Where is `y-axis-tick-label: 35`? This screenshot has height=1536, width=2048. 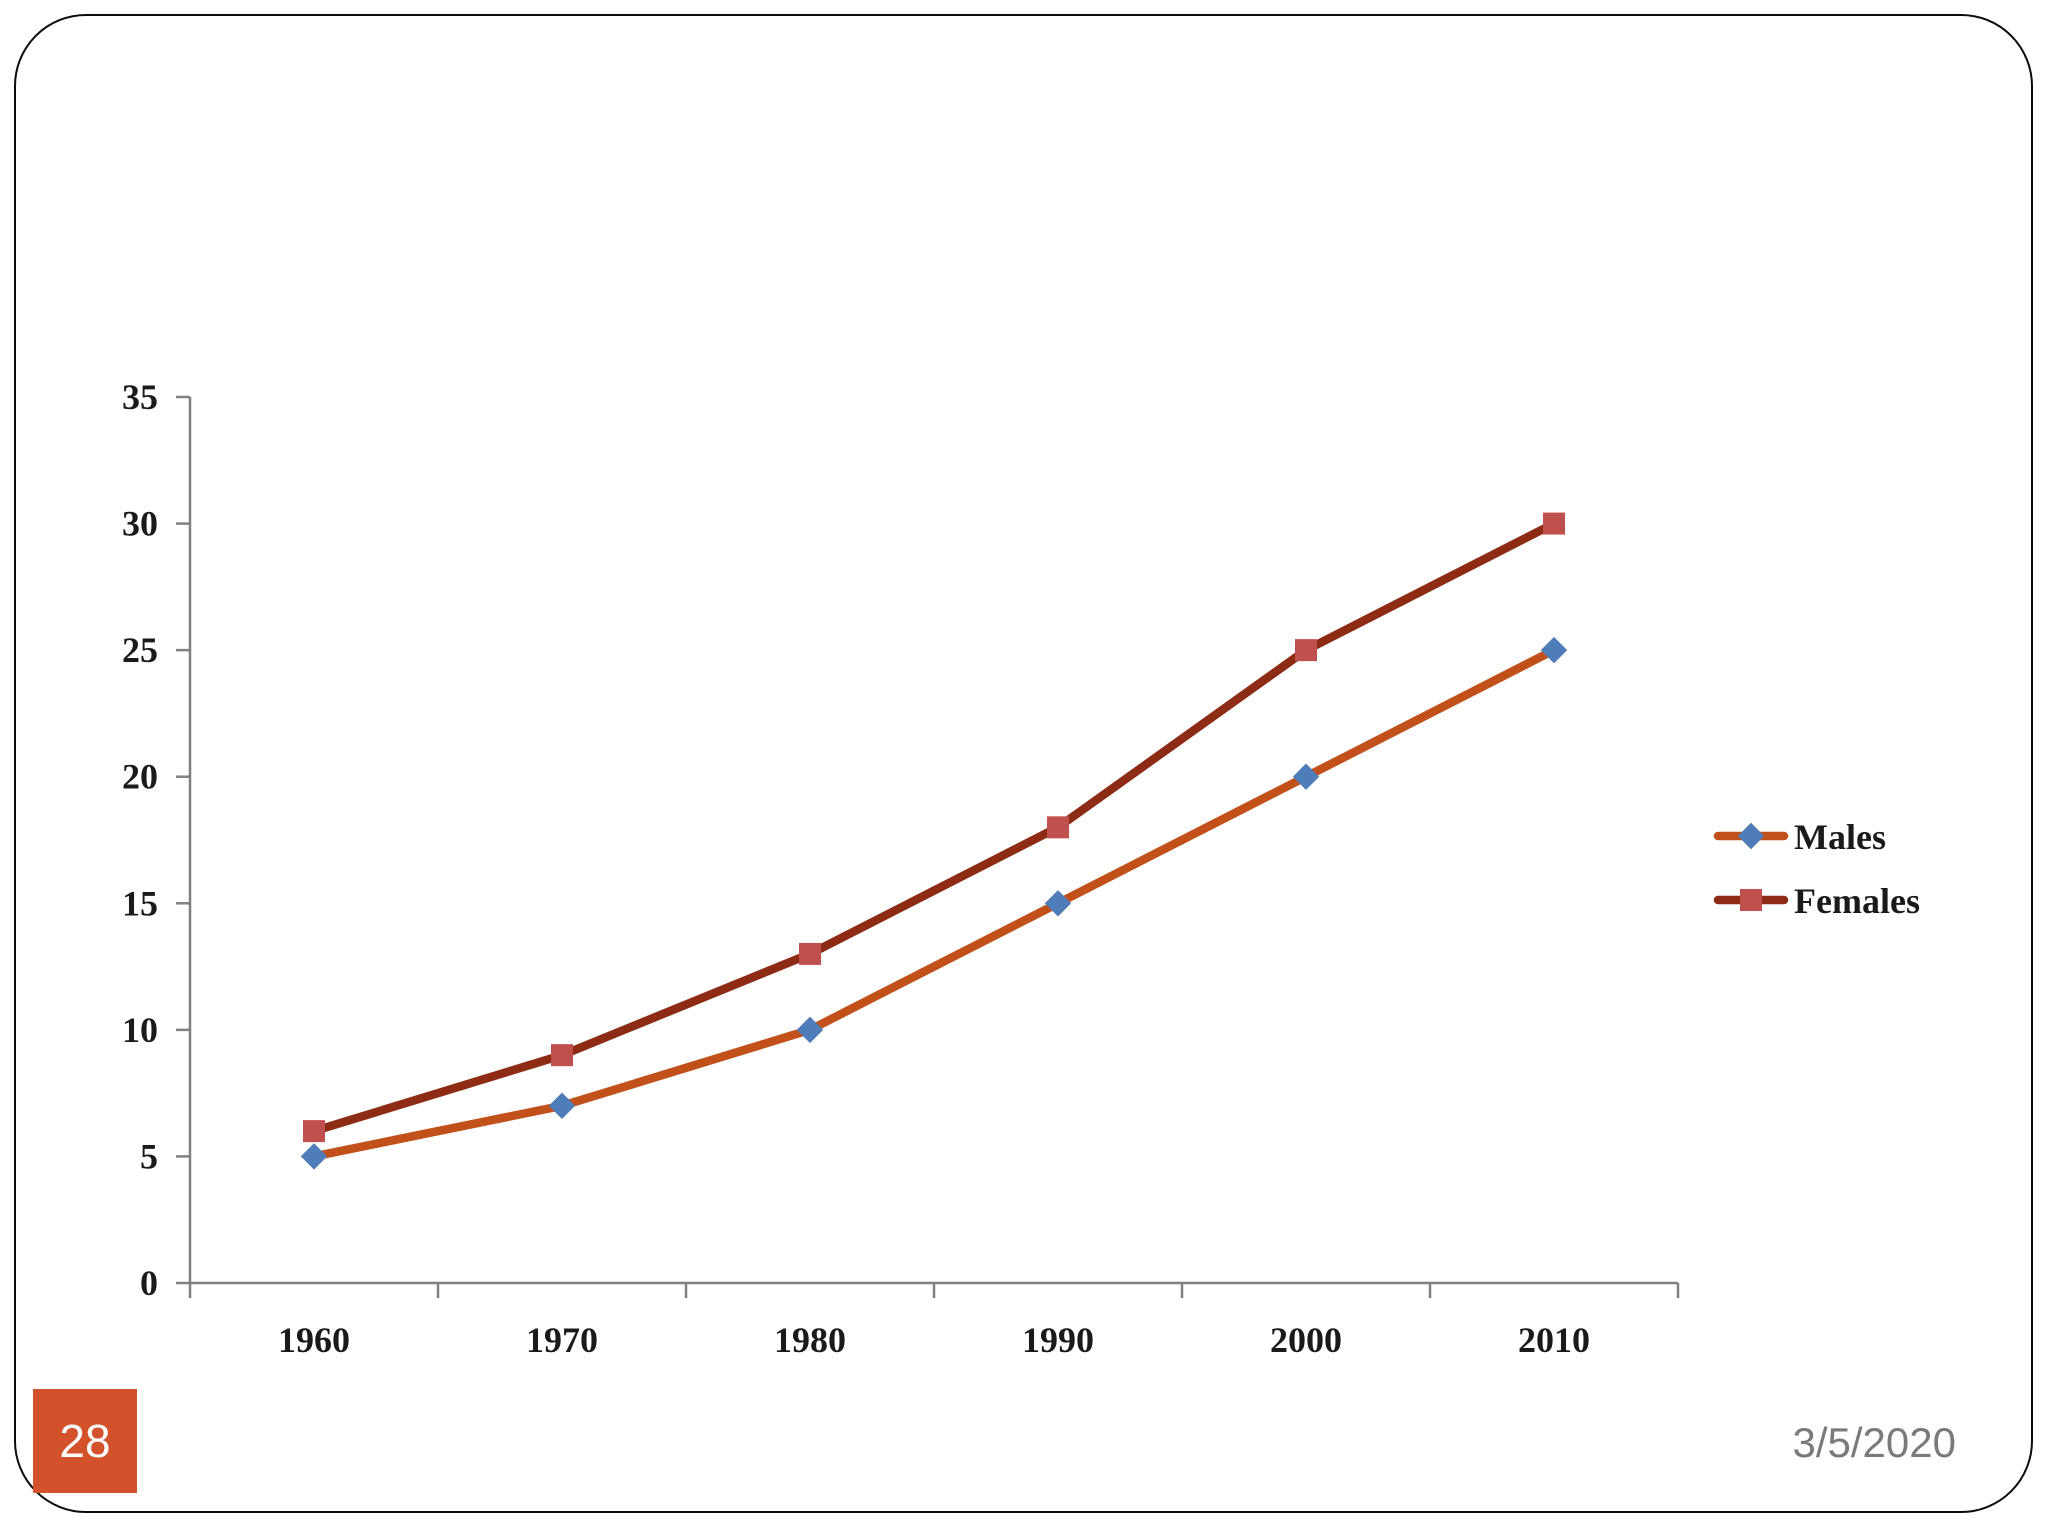
y-axis-tick-label: 35 is located at coordinates (140, 397).